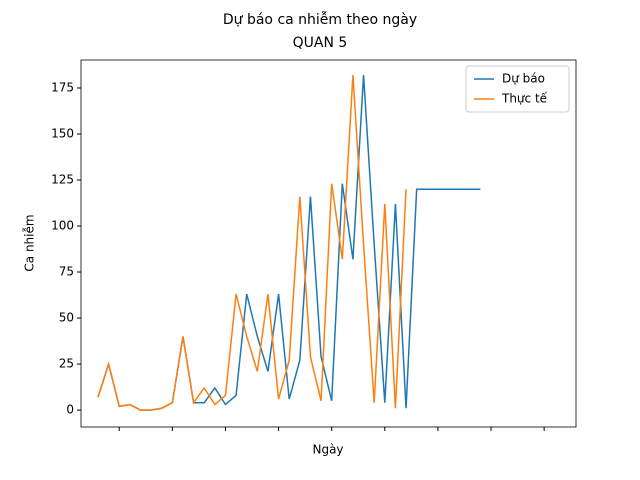  Describe the element at coordinates (66, 272) in the screenshot. I see `y-tick-label: 75` at that location.